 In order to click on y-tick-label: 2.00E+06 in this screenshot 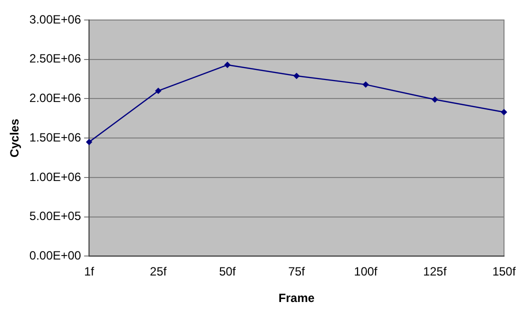, I will do `click(55, 98)`.